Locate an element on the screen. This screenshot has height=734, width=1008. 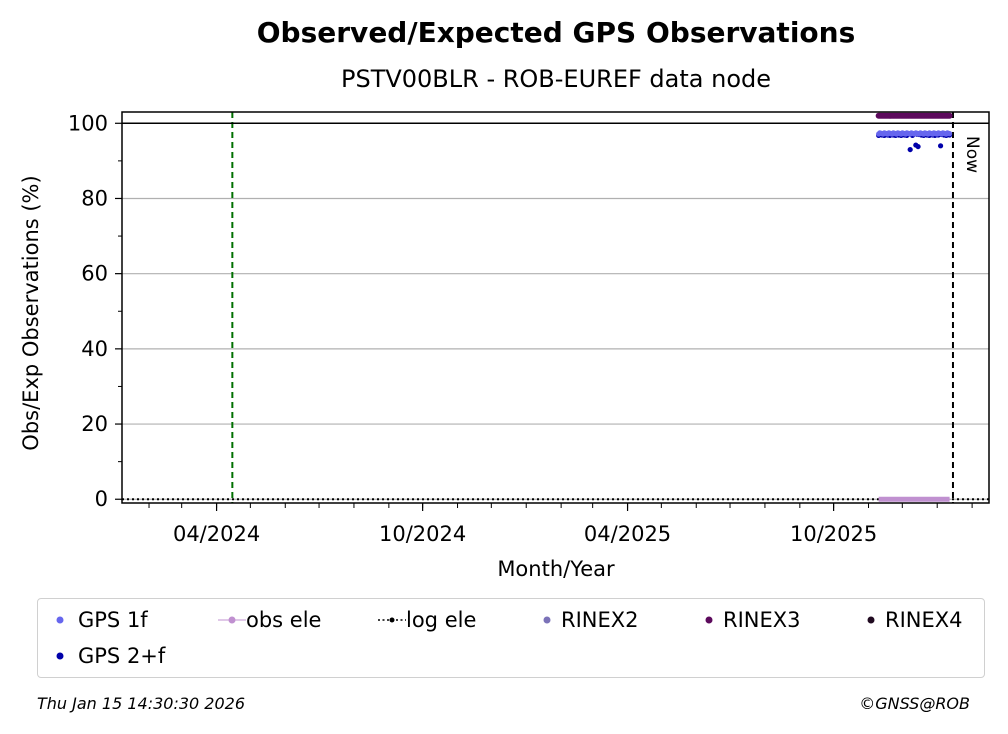
x-tick-label: 10/2025 is located at coordinates (833, 534).